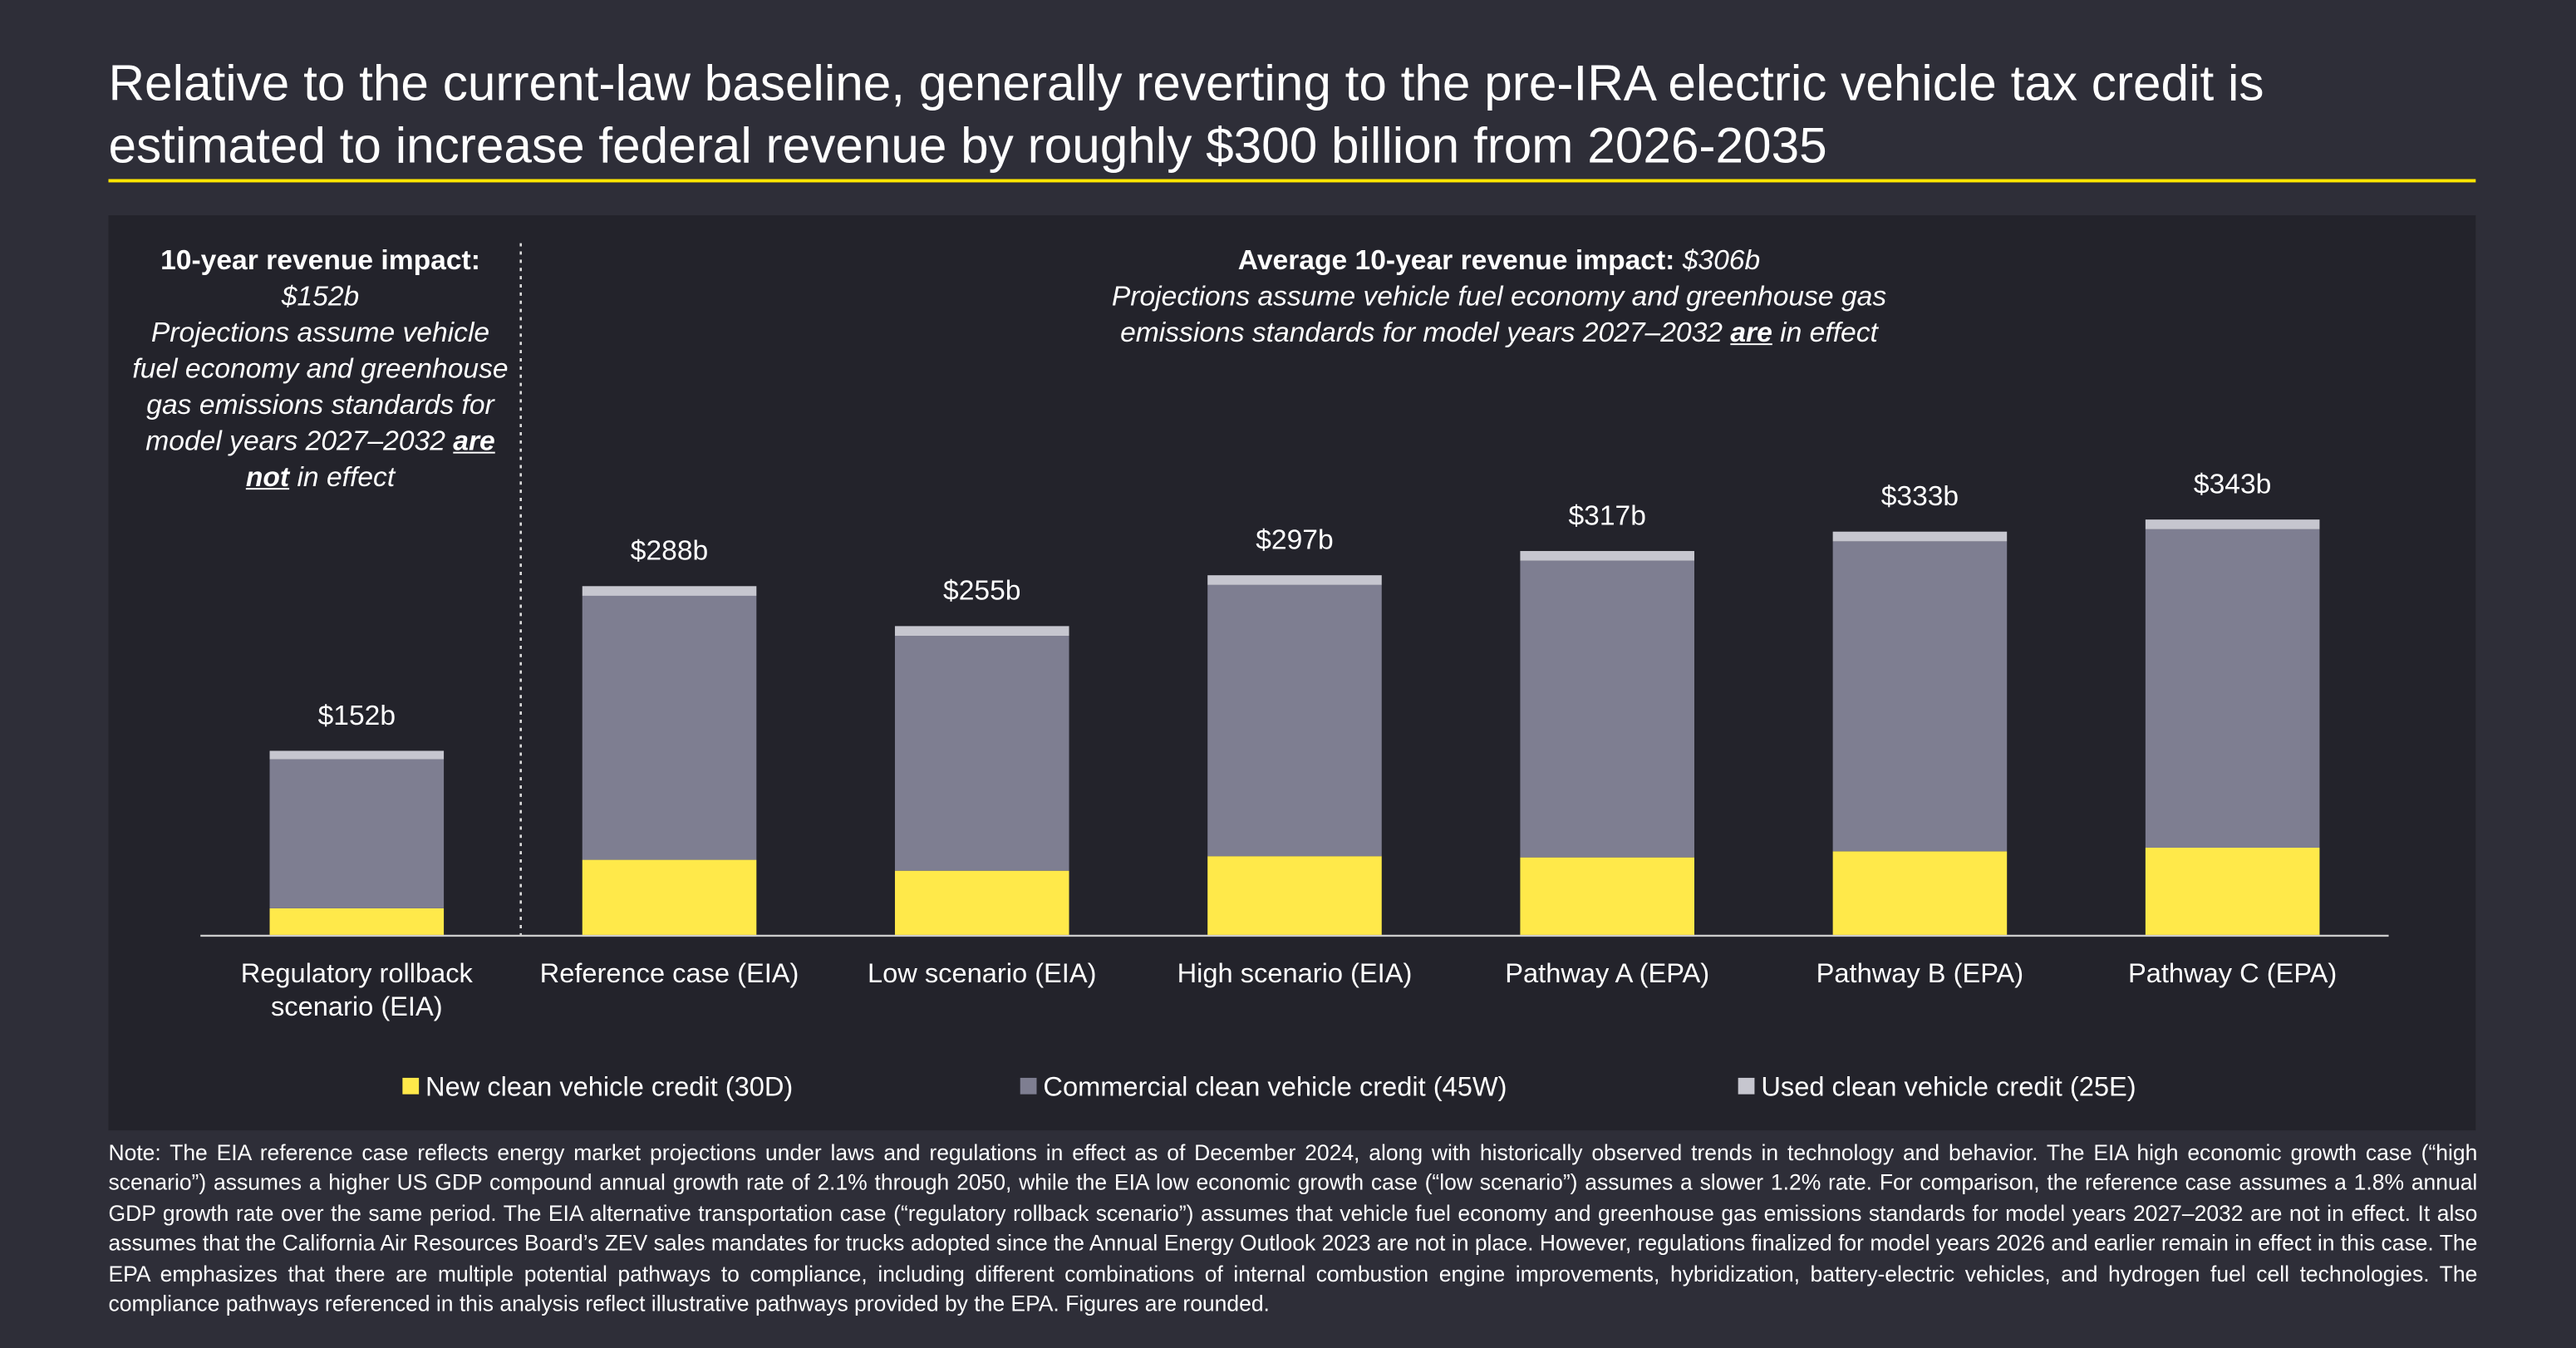  Describe the element at coordinates (1606, 515) in the screenshot. I see `total-label: $317b` at that location.